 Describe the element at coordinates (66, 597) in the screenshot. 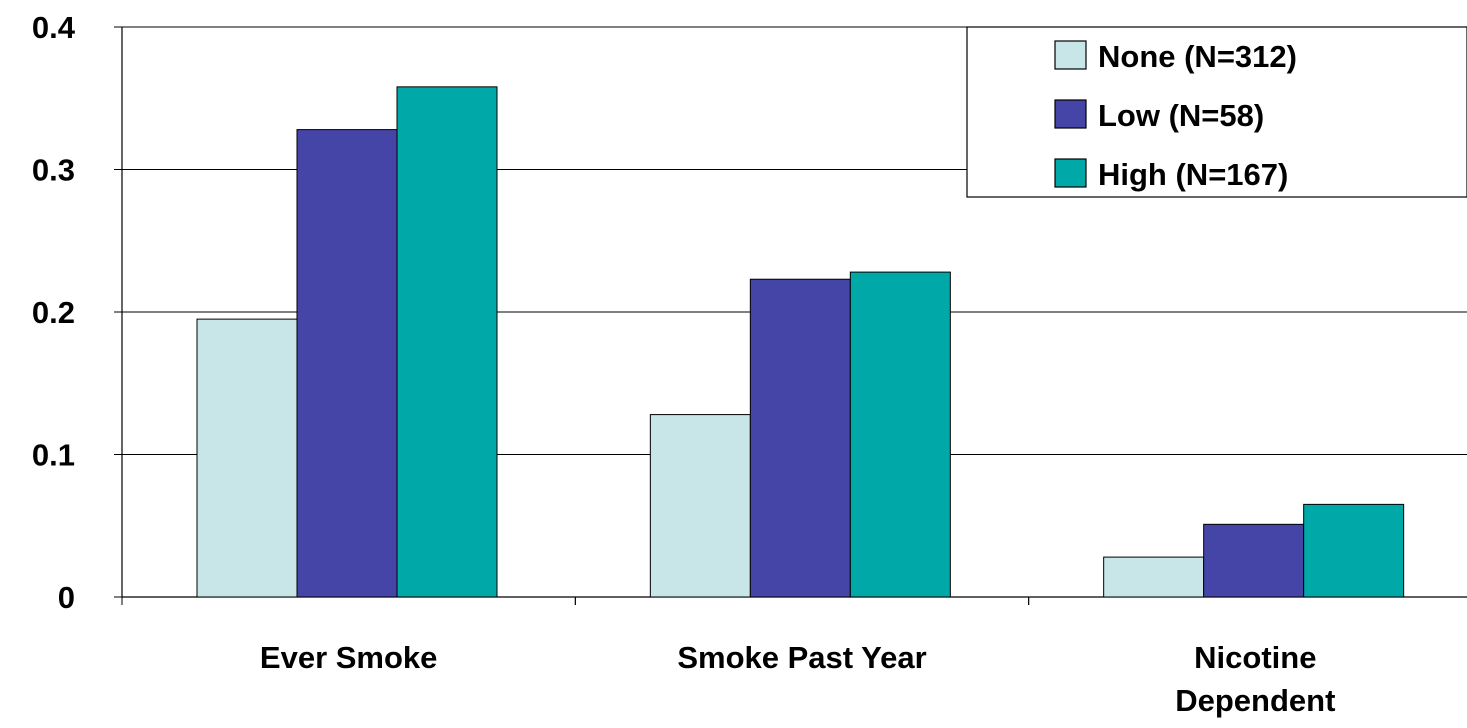

I see `y-tick-label: 0` at that location.